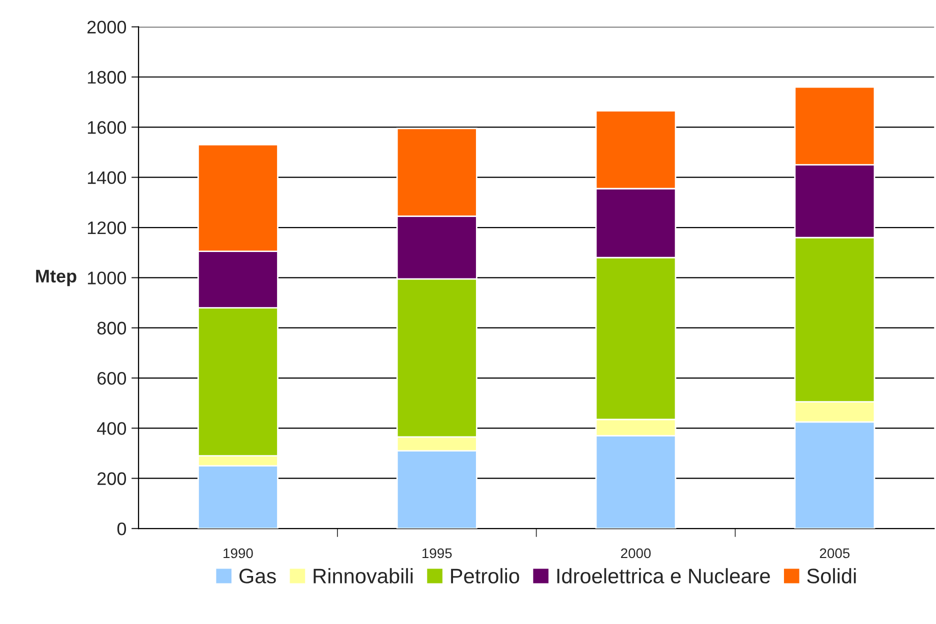  What do you see at coordinates (363, 576) in the screenshot?
I see `legend-label: Rinnovabili` at bounding box center [363, 576].